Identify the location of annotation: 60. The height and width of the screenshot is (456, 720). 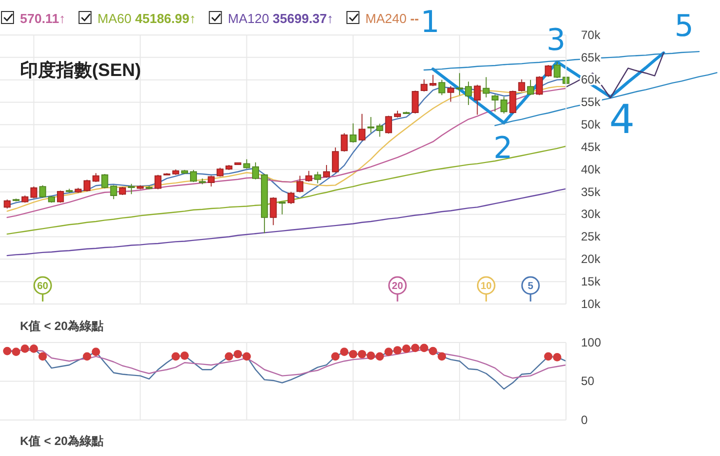
(43, 286).